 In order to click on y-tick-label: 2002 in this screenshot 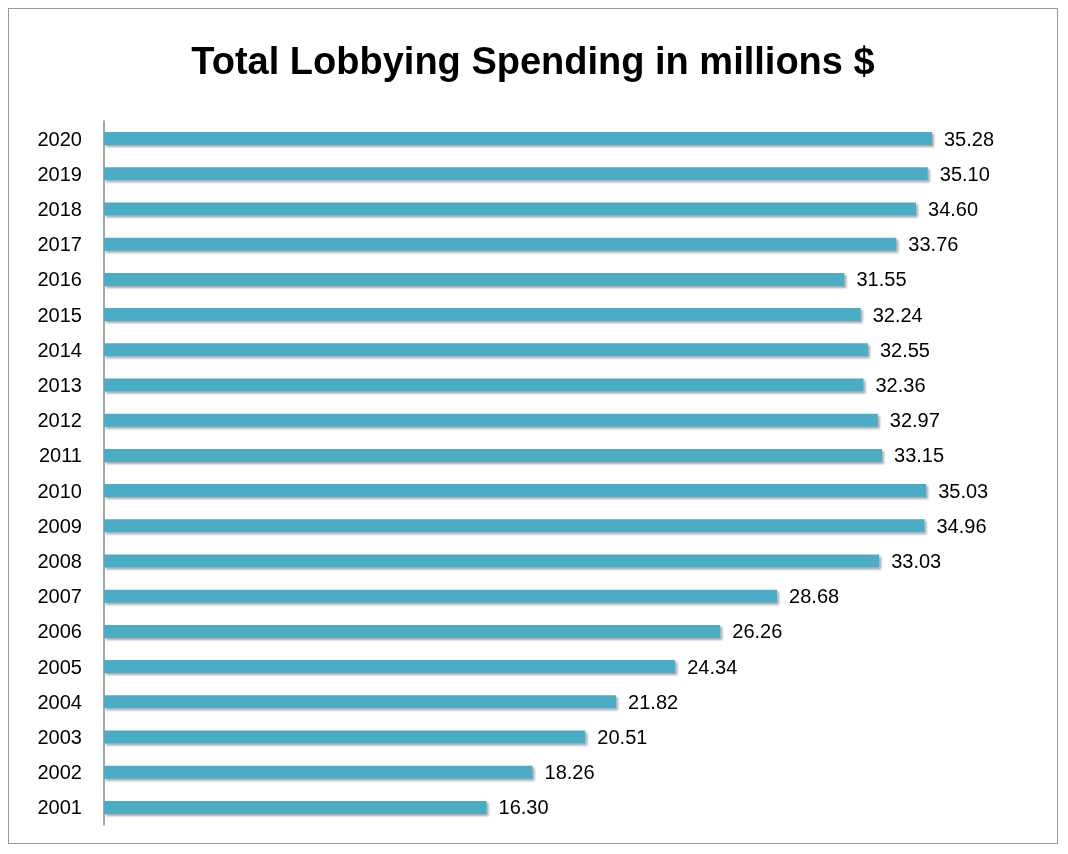, I will do `click(59, 772)`.